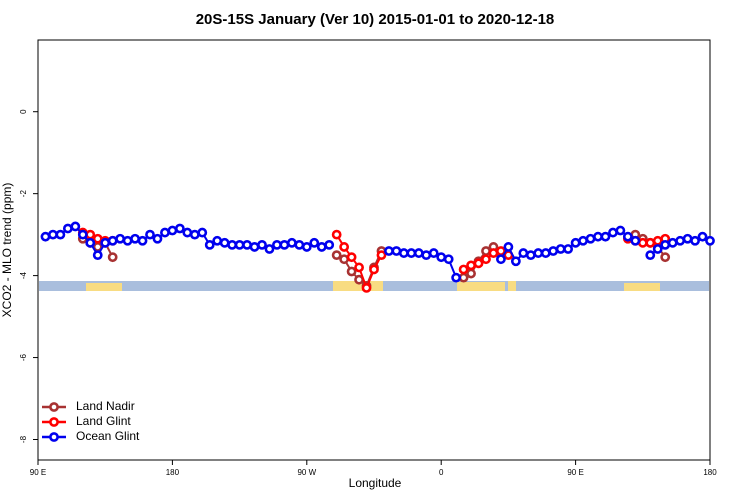 This screenshot has height=500, width=750. What do you see at coordinates (23, 439) in the screenshot?
I see `y-tick-label: -8` at bounding box center [23, 439].